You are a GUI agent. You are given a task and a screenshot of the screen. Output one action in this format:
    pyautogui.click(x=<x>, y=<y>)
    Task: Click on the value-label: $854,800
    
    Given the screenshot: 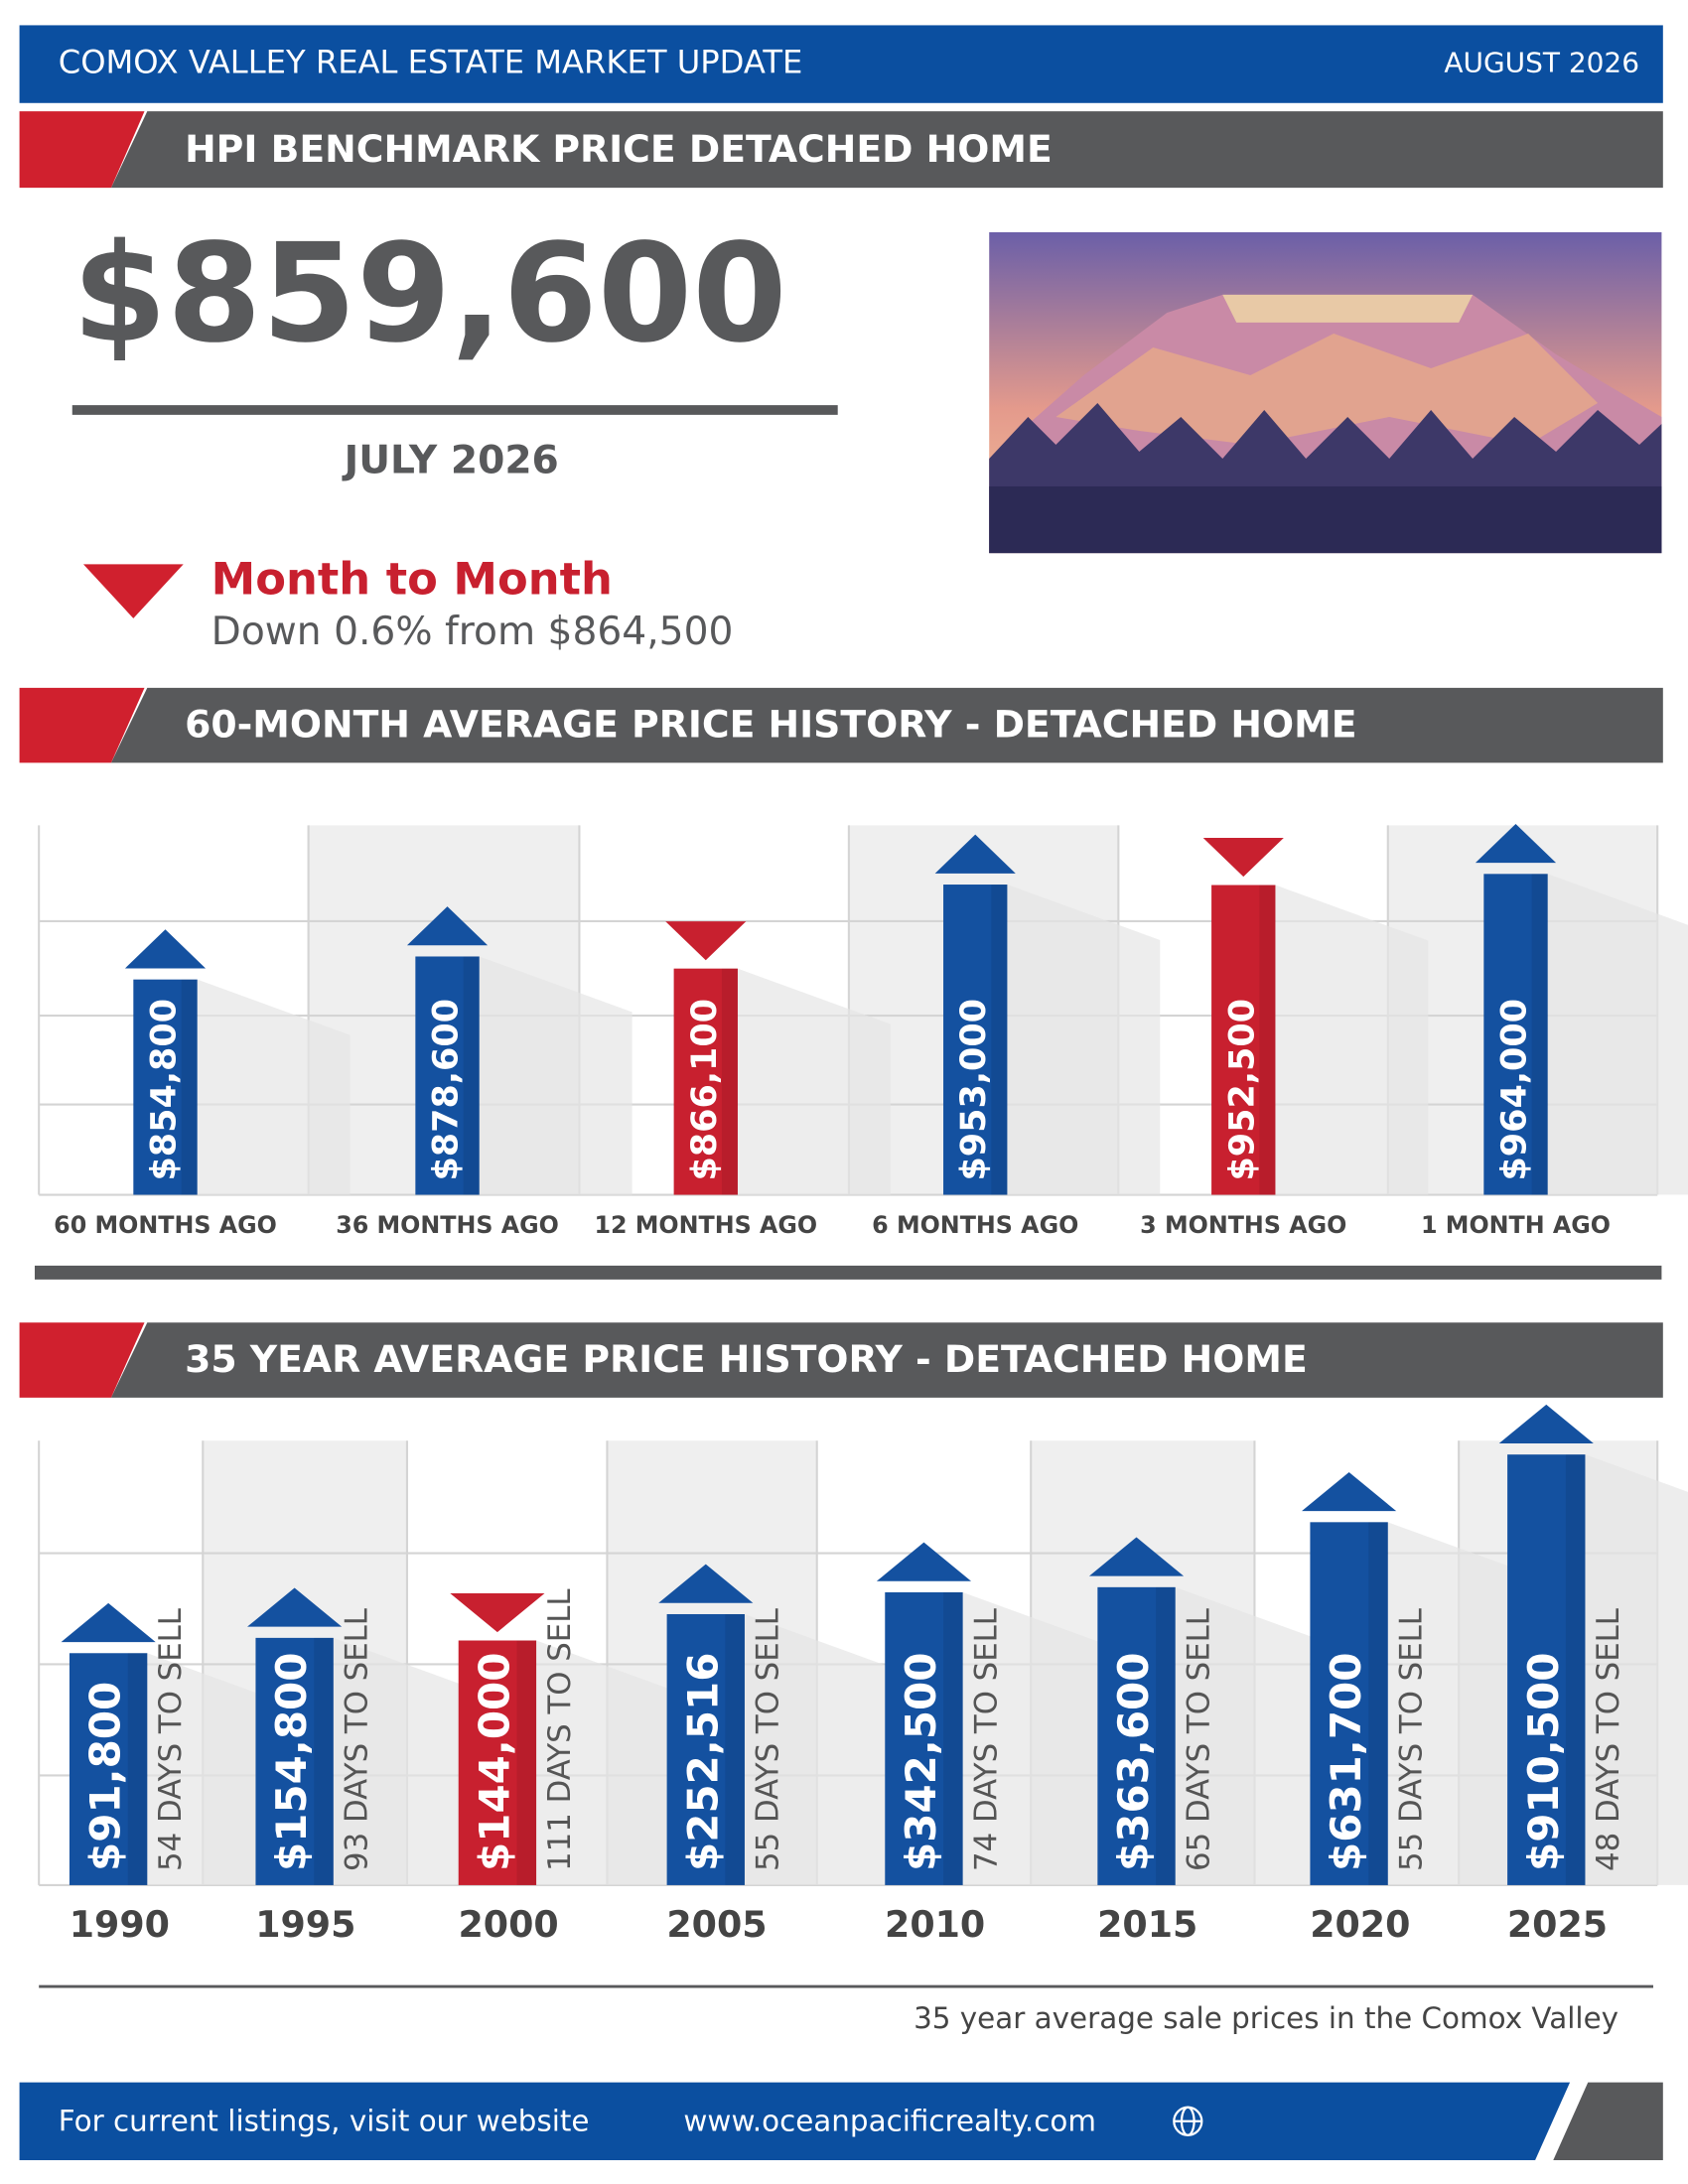 What is the action you would take?
    pyautogui.click(x=165, y=1090)
    